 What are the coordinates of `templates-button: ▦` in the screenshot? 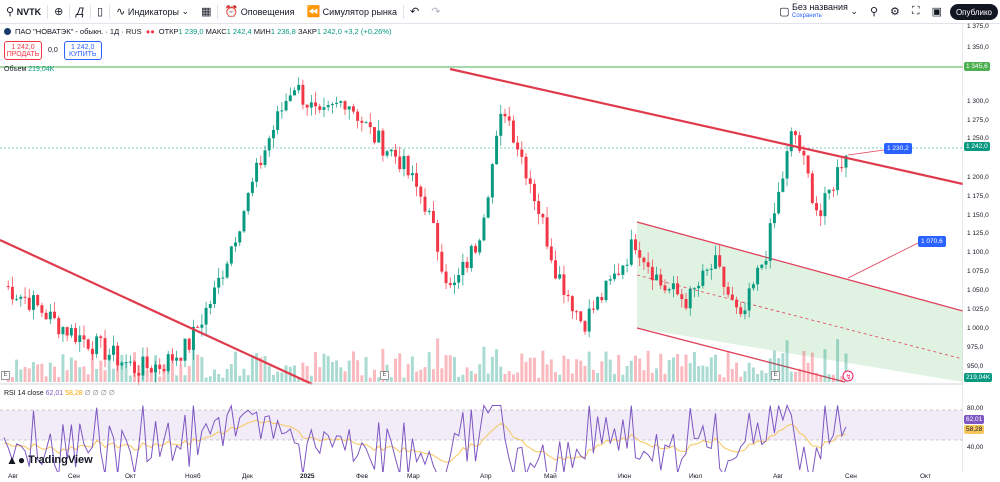 It's located at (206, 12).